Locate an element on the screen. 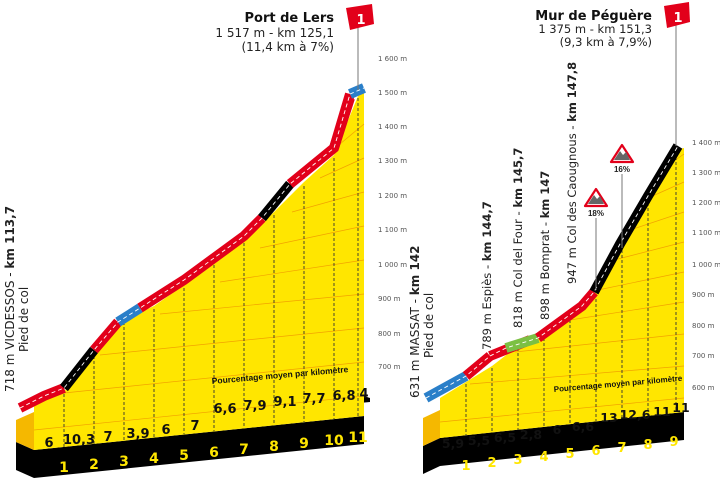  gradient-value: 9,1 is located at coordinates (284, 402).